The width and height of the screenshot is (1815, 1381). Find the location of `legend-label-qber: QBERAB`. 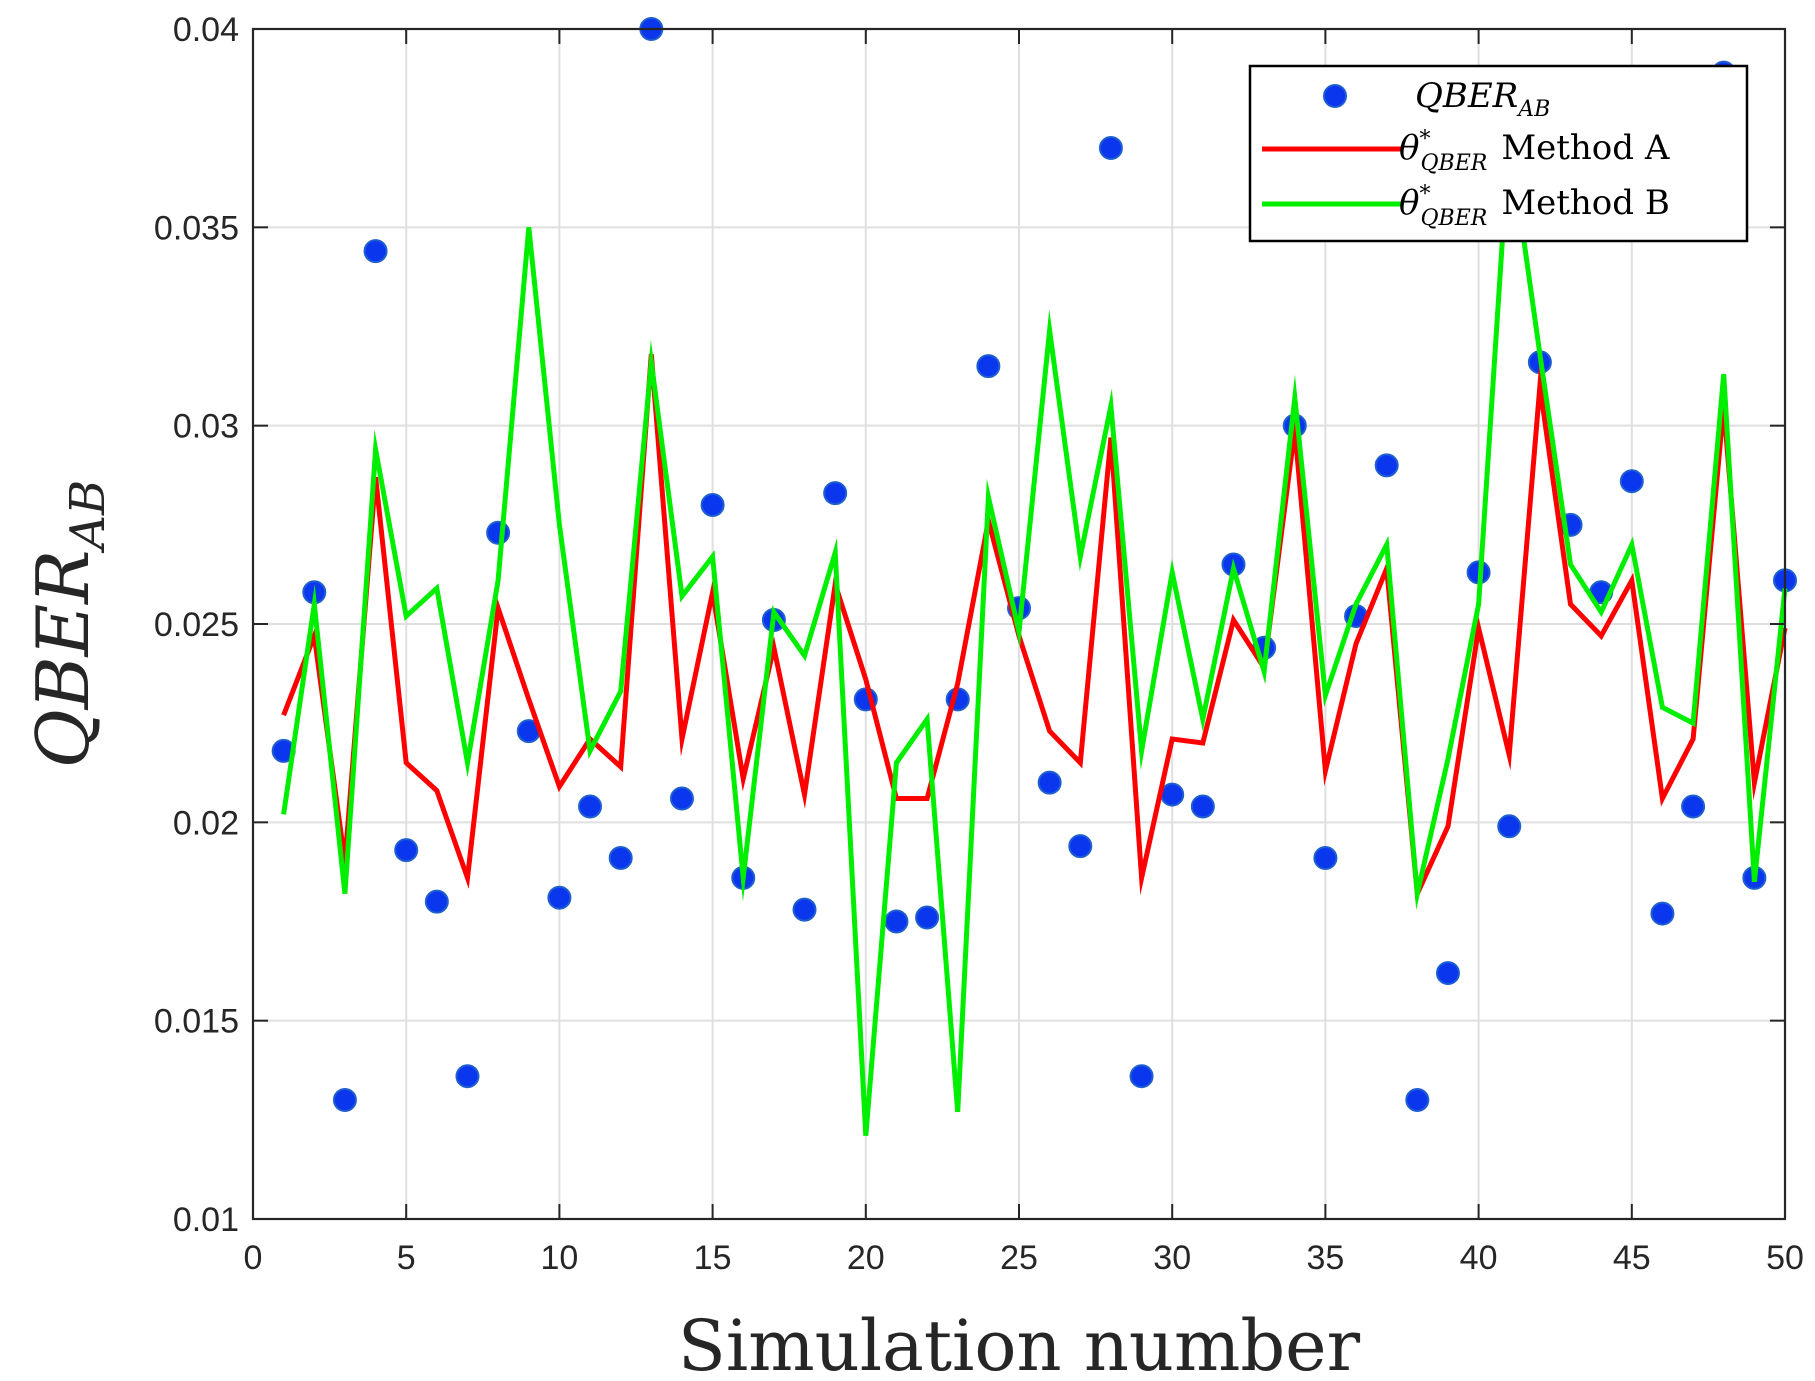

legend-label-qber: QBERAB is located at coordinates (1482, 99).